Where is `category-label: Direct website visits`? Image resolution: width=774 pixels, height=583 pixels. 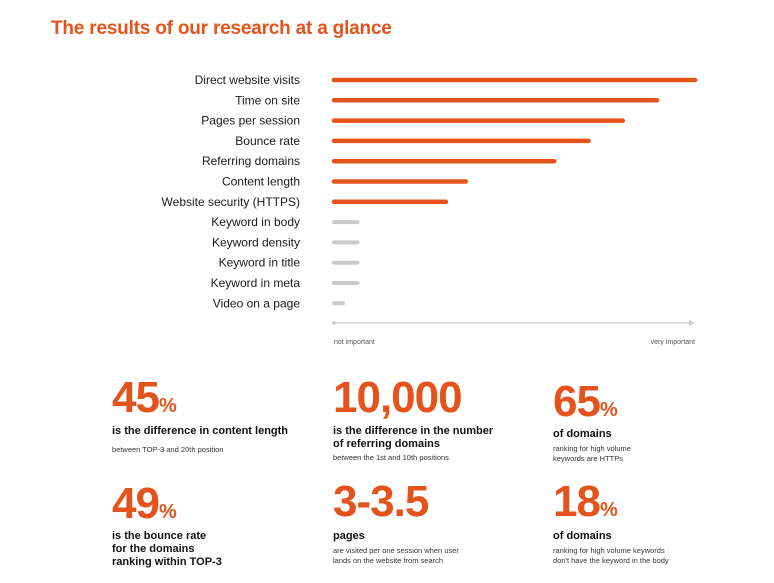 category-label: Direct website visits is located at coordinates (247, 80).